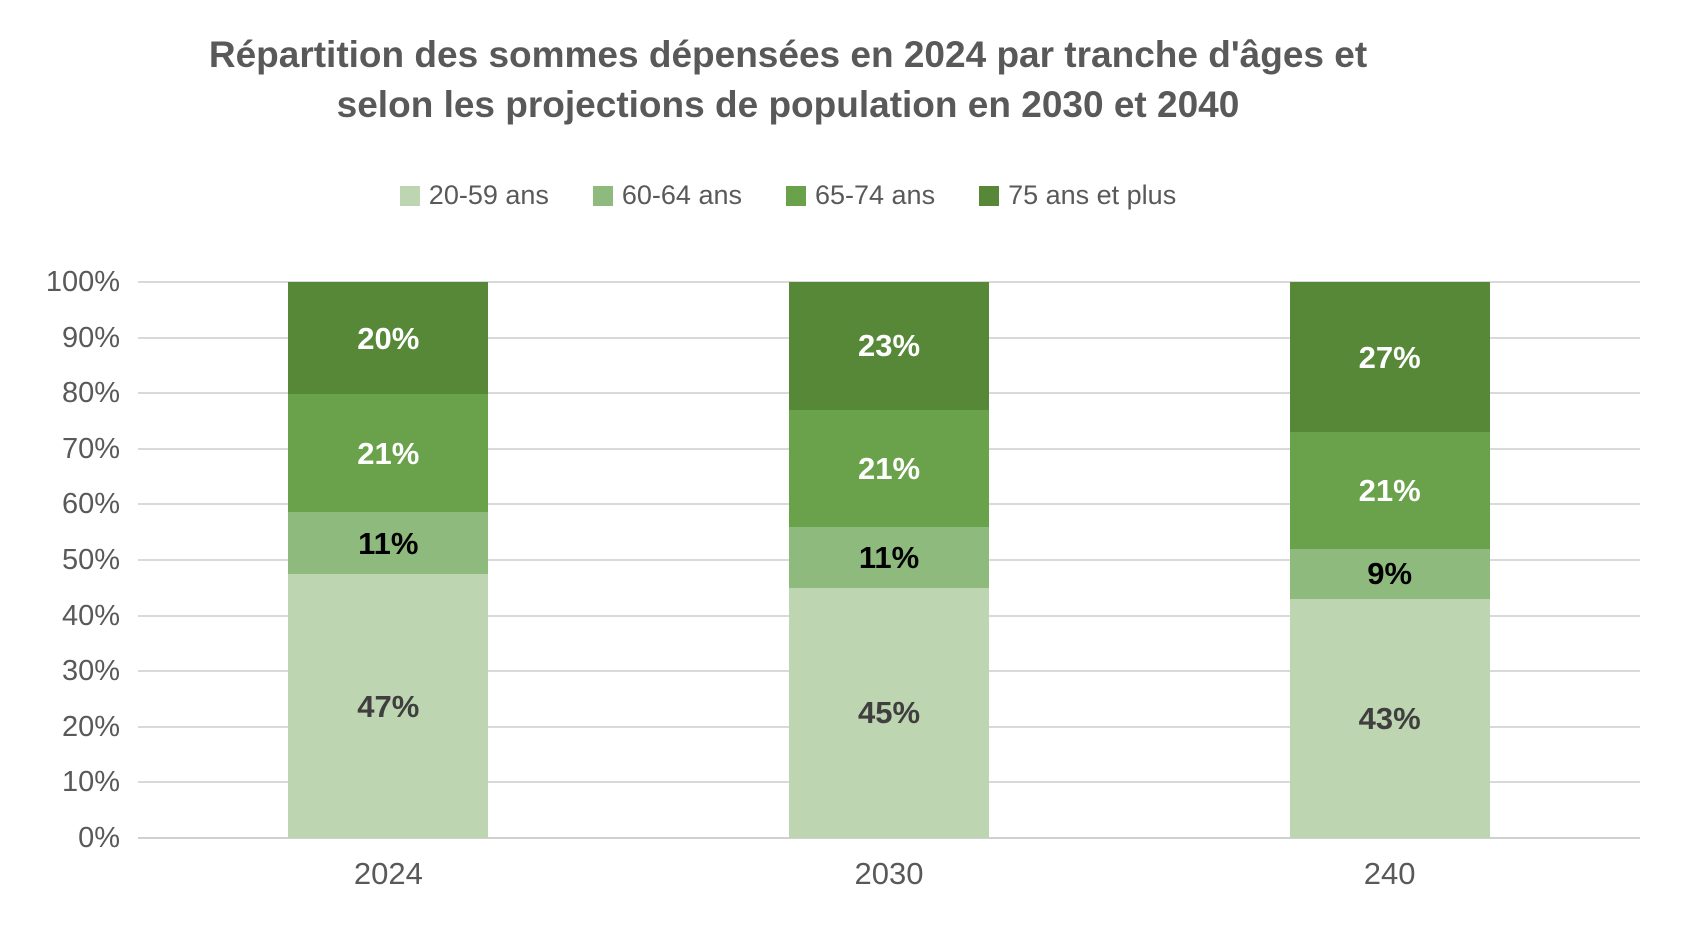 This screenshot has width=1685, height=930. I want to click on data-label: 23%, so click(889, 346).